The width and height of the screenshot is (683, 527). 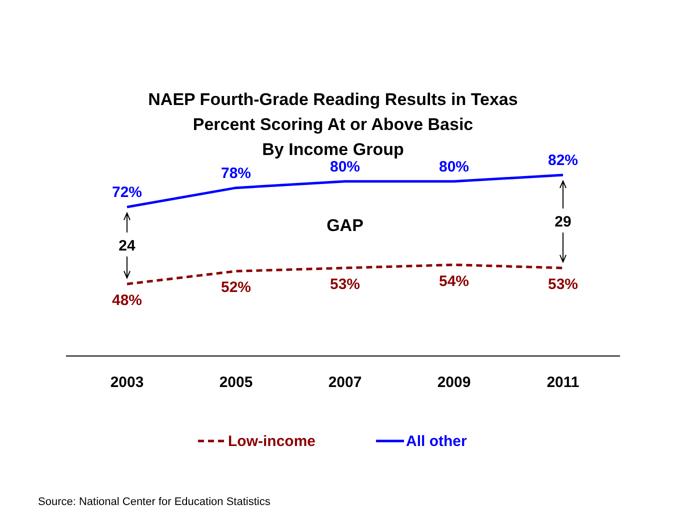 What do you see at coordinates (333, 124) in the screenshot?
I see `chart-title: NAEP Fourth-Grade Reading Results in Texas Percent Scoring At or Above Basic By Income Group` at bounding box center [333, 124].